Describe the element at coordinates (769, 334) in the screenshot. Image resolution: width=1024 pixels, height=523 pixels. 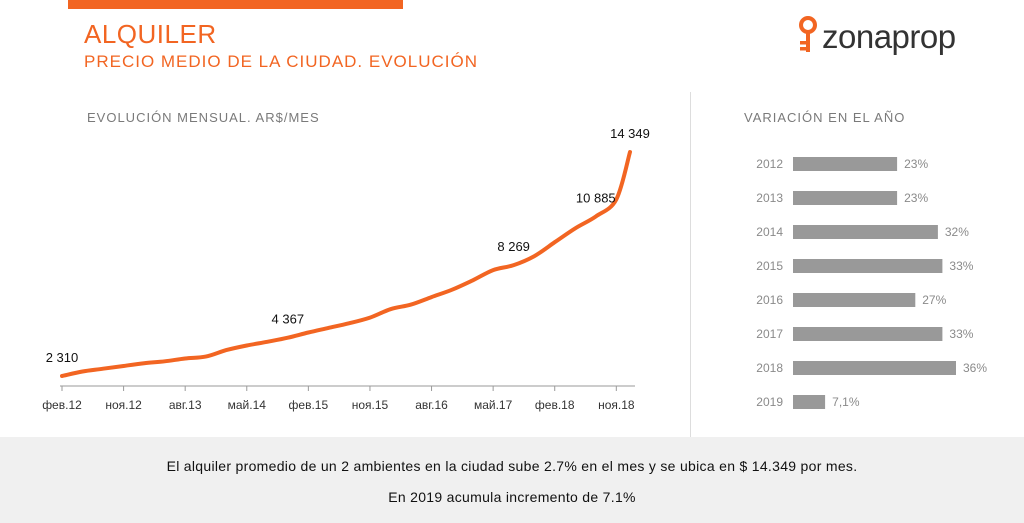
I see `bar-category-label: 2017` at that location.